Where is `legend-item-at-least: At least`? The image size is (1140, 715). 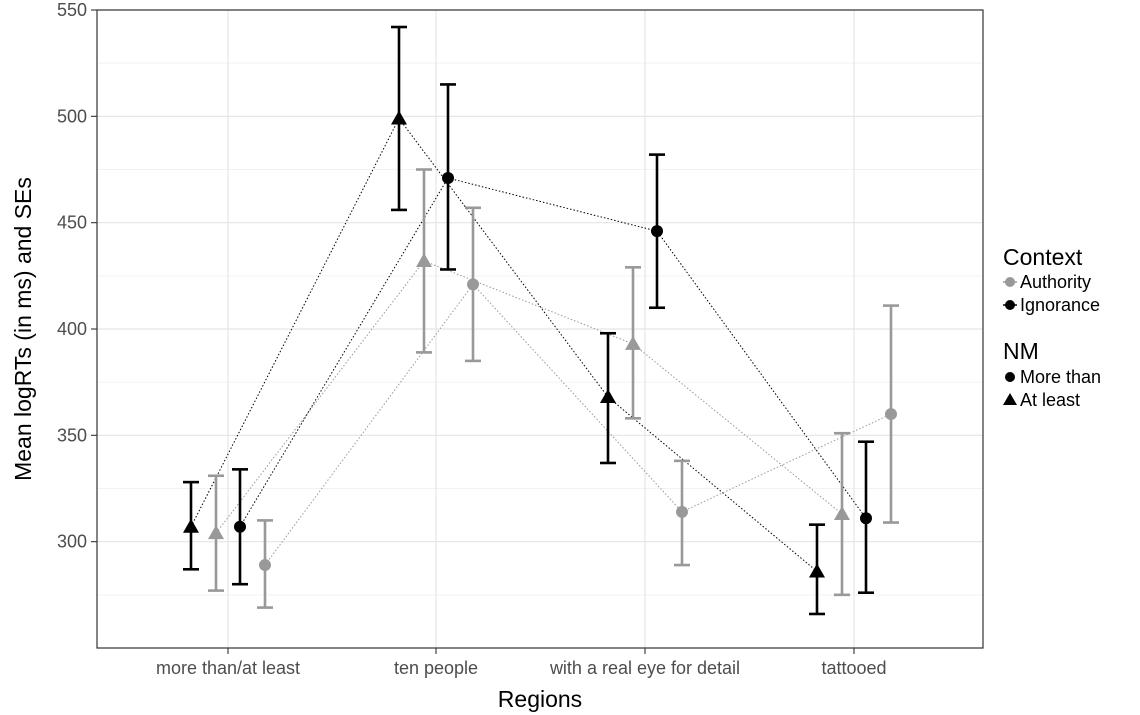
legend-item-at-least: At least is located at coordinates (1041, 400).